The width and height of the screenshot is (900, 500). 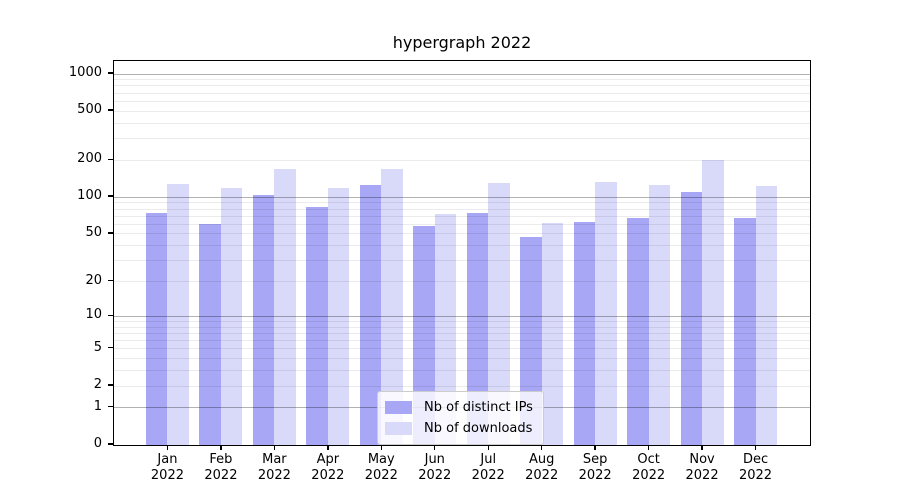 What do you see at coordinates (648, 447) in the screenshot?
I see `x-tick-mark-oct` at bounding box center [648, 447].